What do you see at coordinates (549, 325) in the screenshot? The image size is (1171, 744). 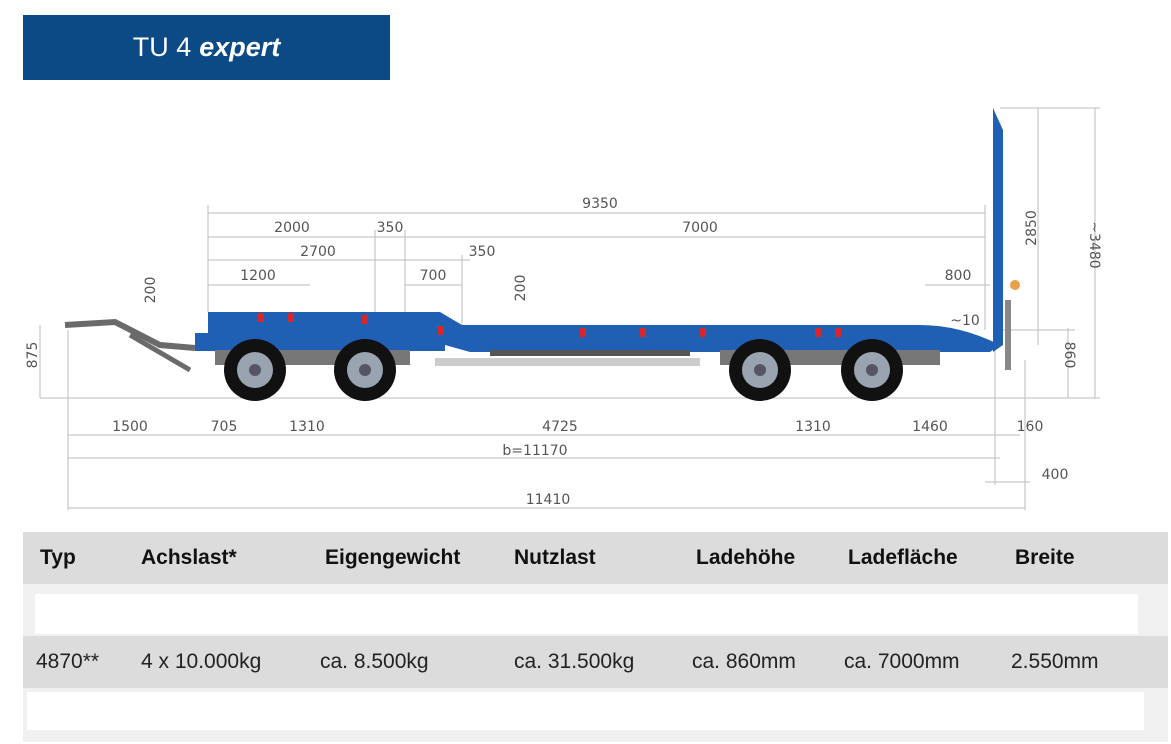 I see `reflectors` at bounding box center [549, 325].